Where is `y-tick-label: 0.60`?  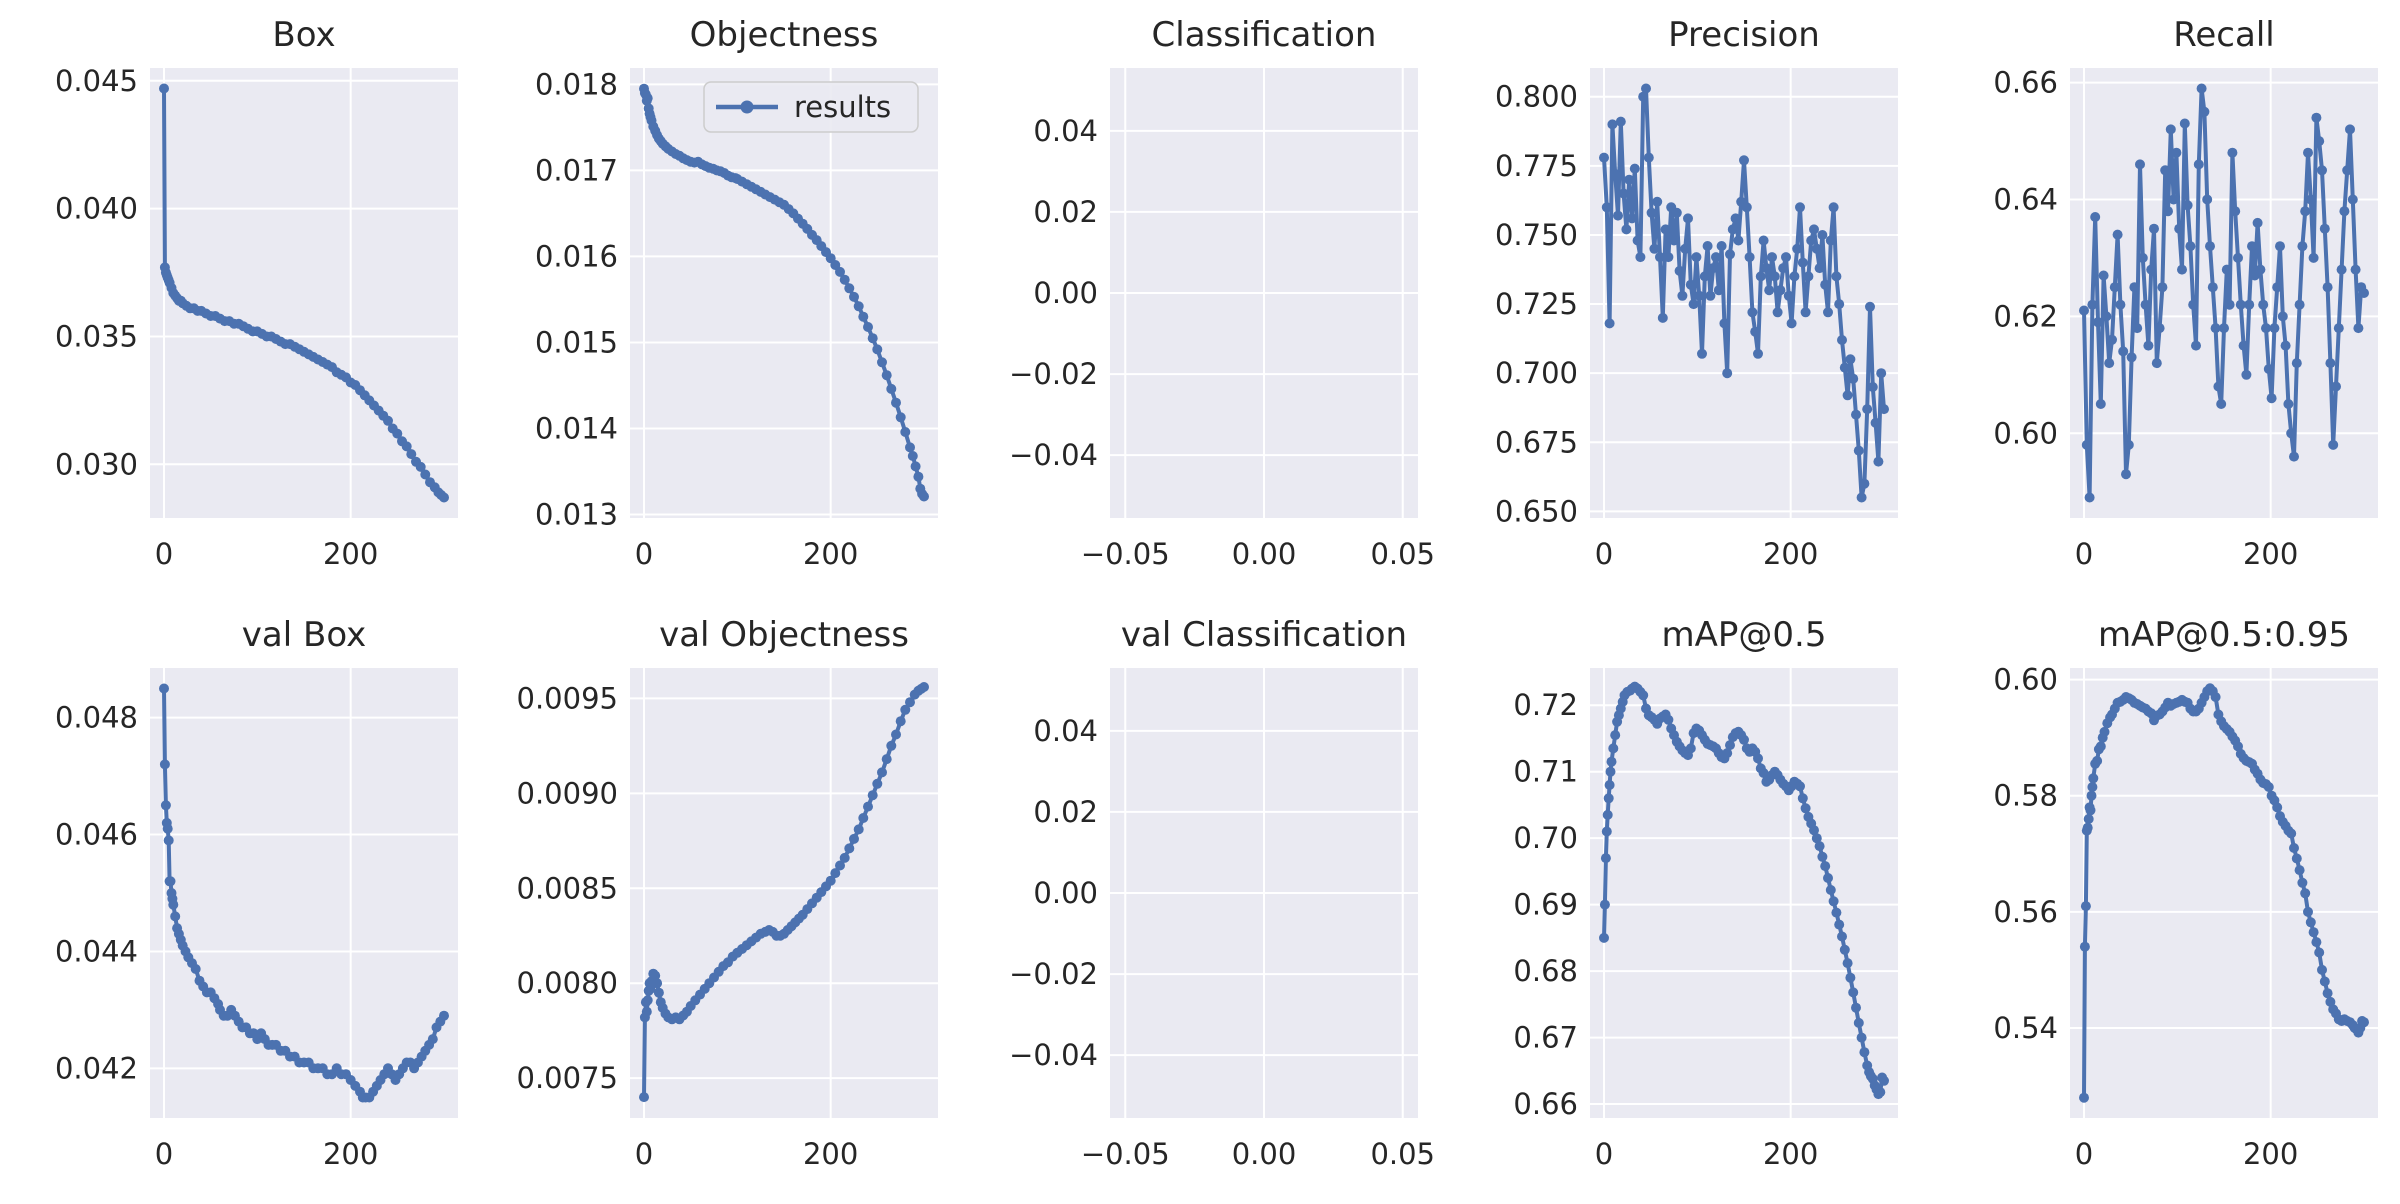 y-tick-label: 0.60 is located at coordinates (2025, 680).